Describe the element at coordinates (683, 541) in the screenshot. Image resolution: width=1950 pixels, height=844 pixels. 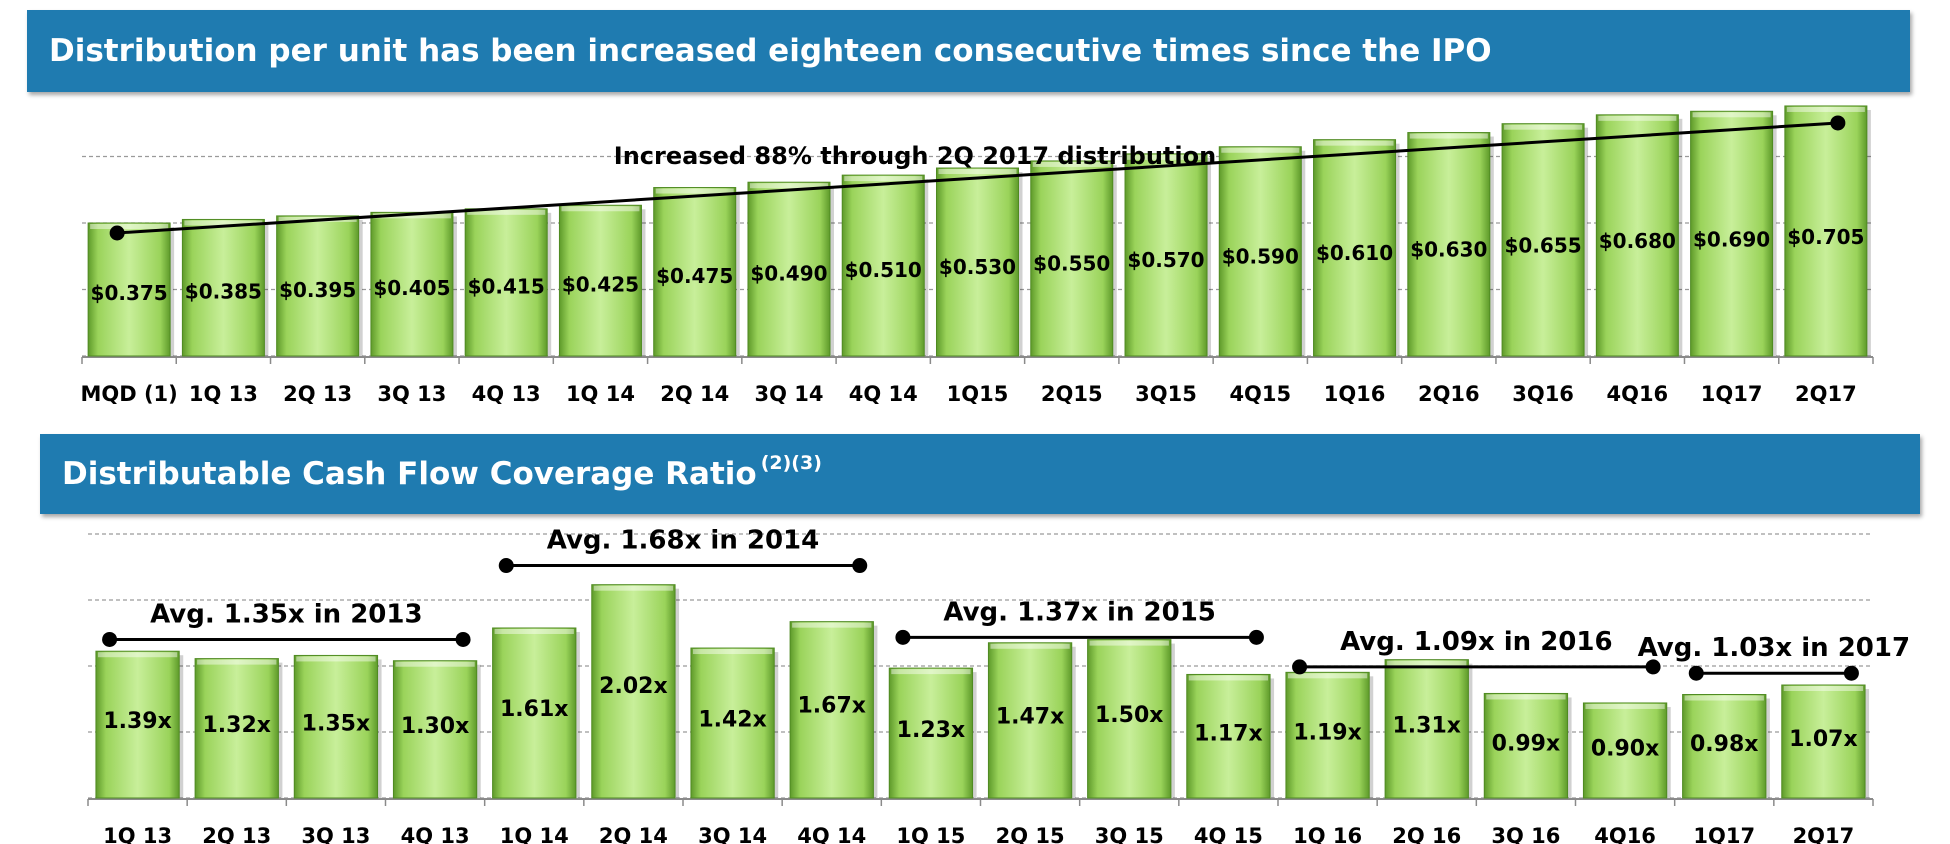
I see `cov-avg-annotation: Avg. 1.68x in 2014` at that location.